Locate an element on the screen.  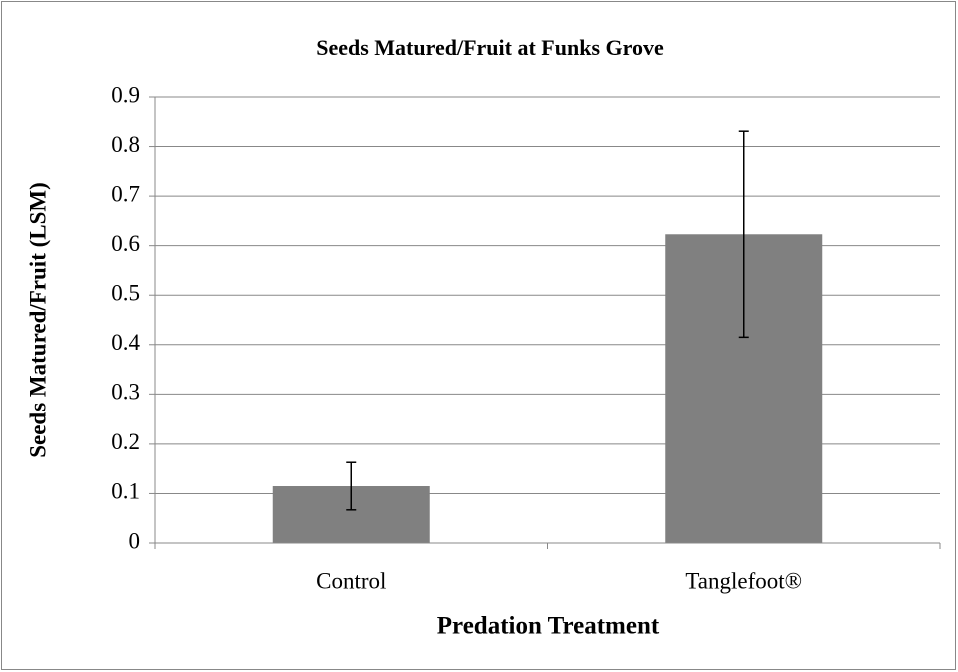
x-tick-label: Tanglefoot® is located at coordinates (743, 580).